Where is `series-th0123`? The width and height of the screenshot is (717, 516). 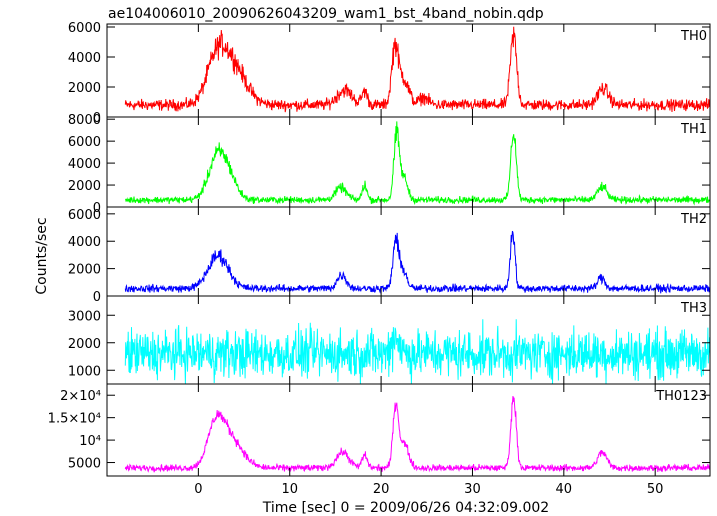 series-th0123 is located at coordinates (417, 434).